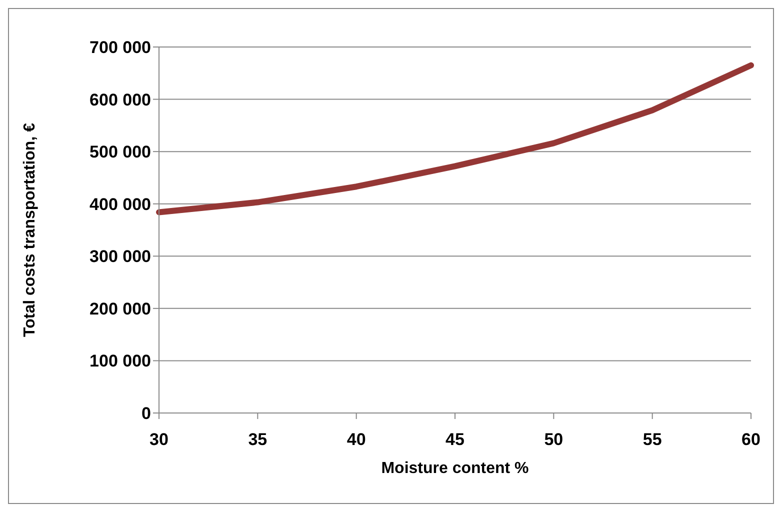  Describe the element at coordinates (258, 440) in the screenshot. I see `x-tick-label: 35` at that location.